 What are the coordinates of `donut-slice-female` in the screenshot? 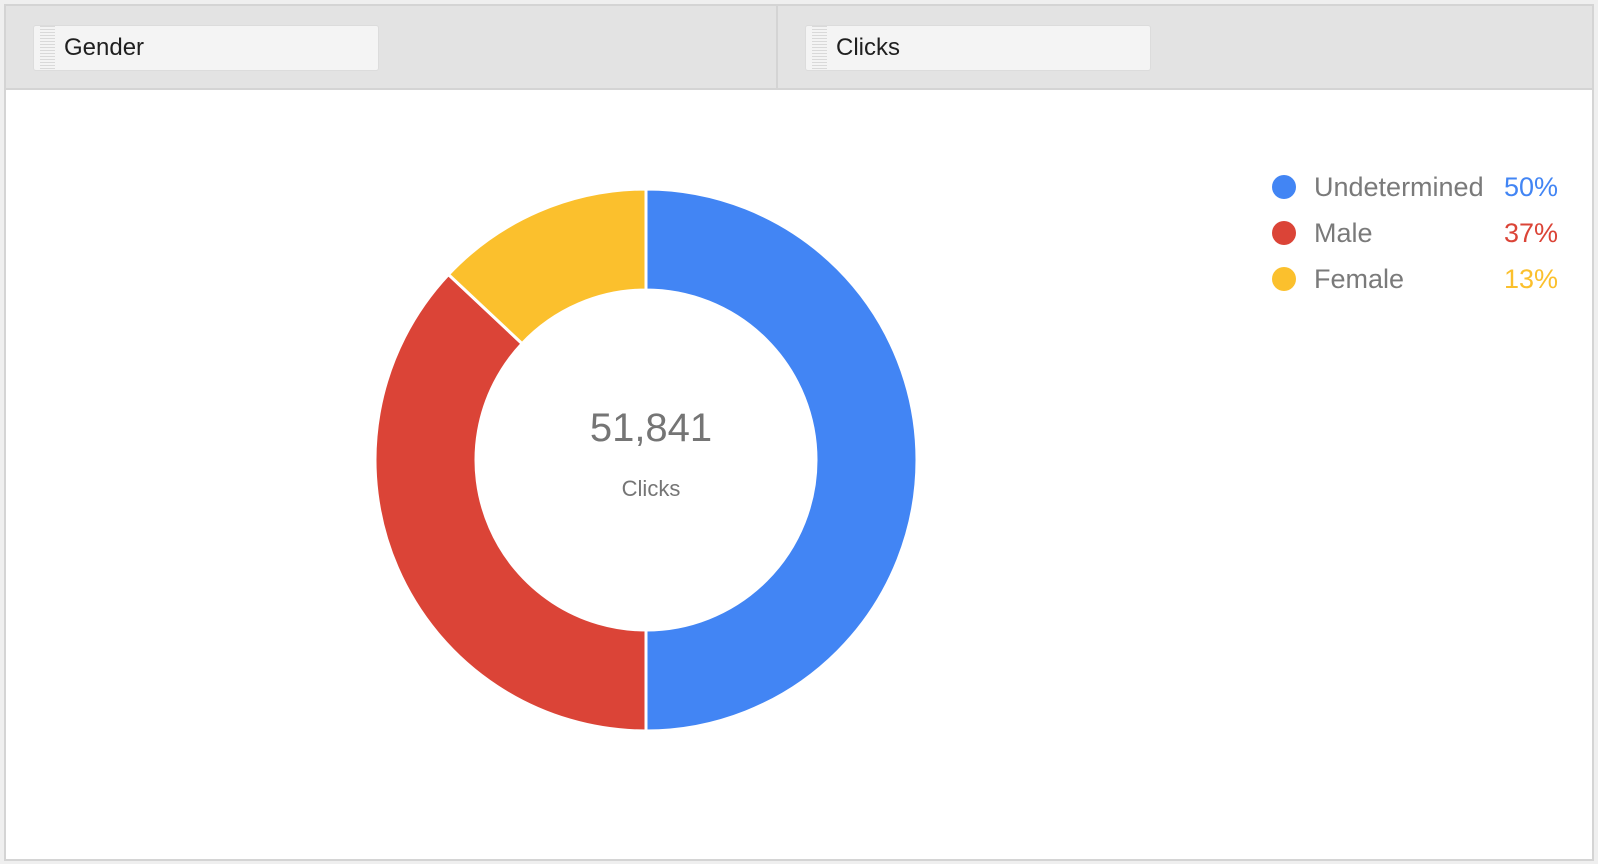 It's located at (547, 267).